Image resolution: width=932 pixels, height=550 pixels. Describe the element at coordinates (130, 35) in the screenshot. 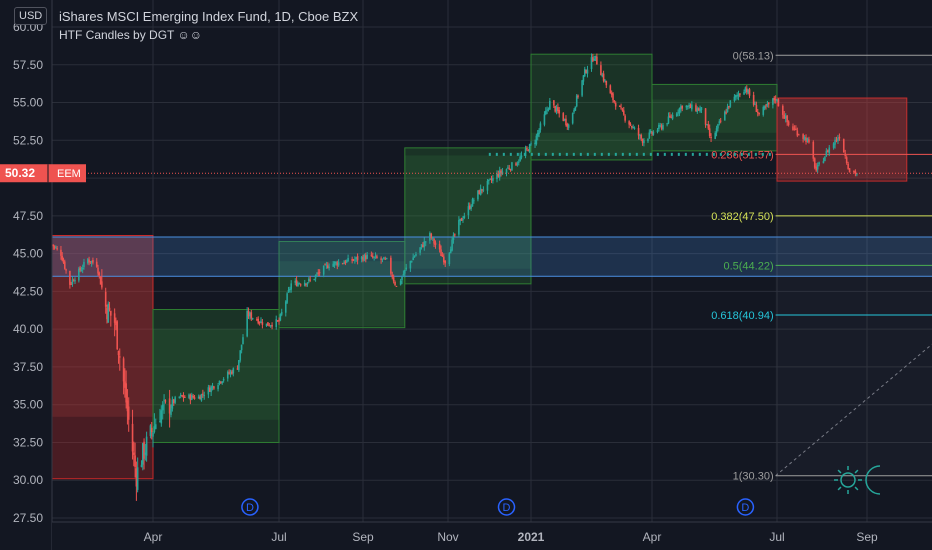

I see `indicator-label: HTF Candles by DGT ☺☺` at that location.